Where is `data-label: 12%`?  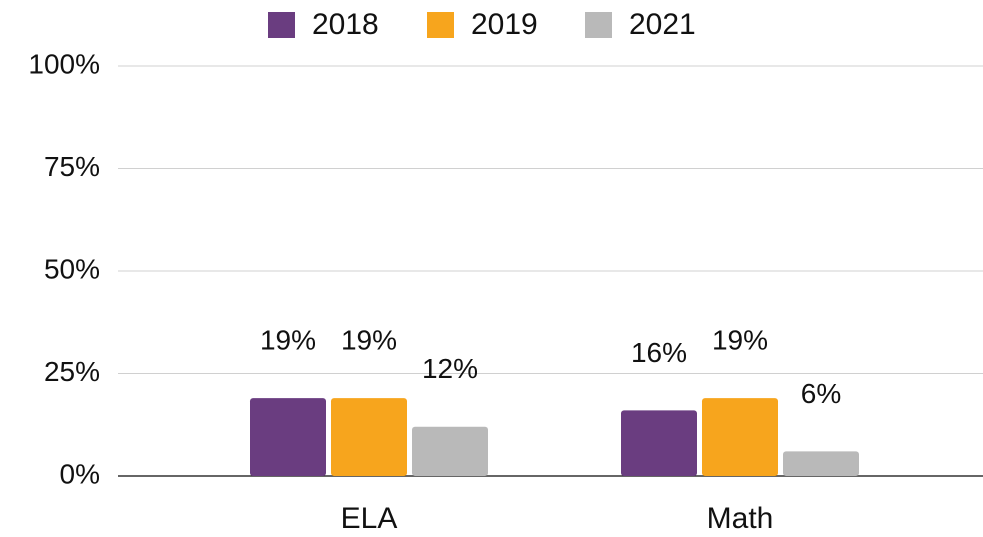
data-label: 12% is located at coordinates (450, 368).